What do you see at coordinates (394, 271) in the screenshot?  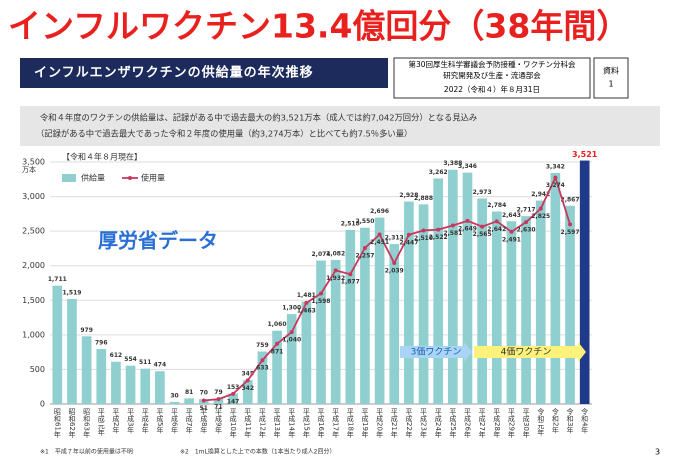 I see `point-label: 2,039` at bounding box center [394, 271].